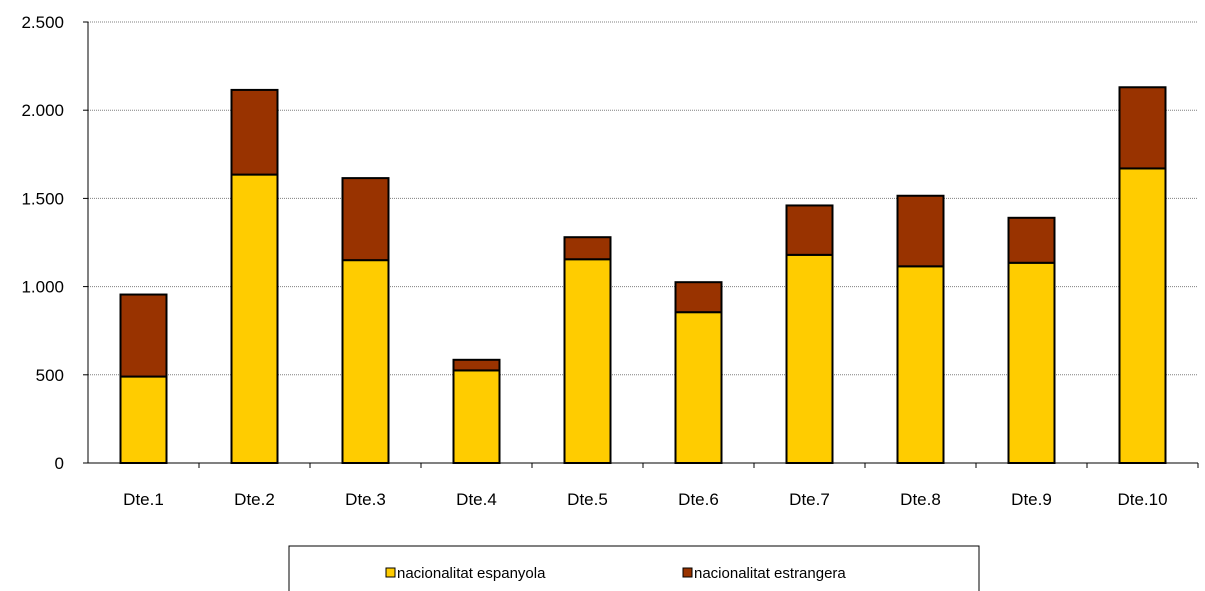 The width and height of the screenshot is (1205, 591). I want to click on y-tick-label: 2.500, so click(42, 22).